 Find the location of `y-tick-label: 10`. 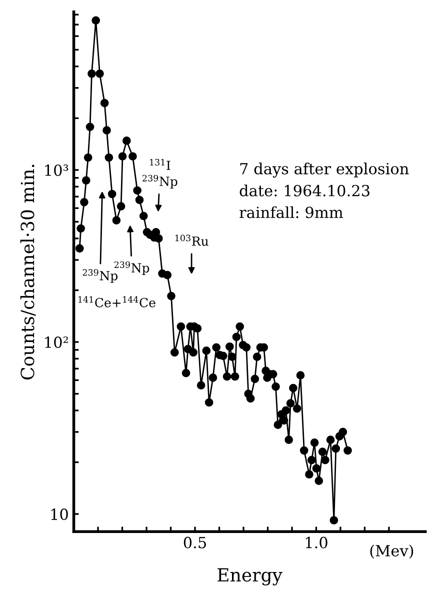

y-tick-label: 10 is located at coordinates (59, 514).